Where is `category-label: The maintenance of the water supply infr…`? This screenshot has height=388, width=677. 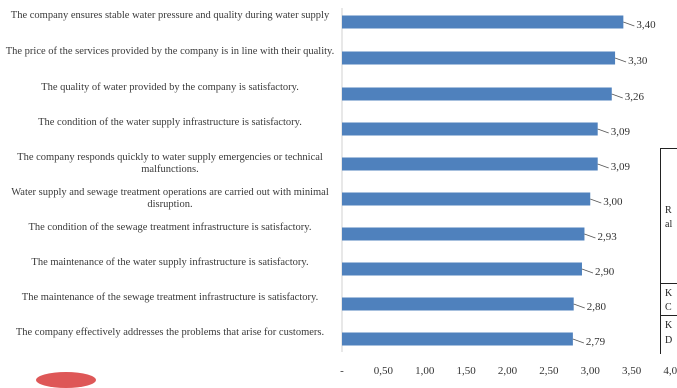 category-label: The maintenance of the water supply infr… is located at coordinates (170, 262).